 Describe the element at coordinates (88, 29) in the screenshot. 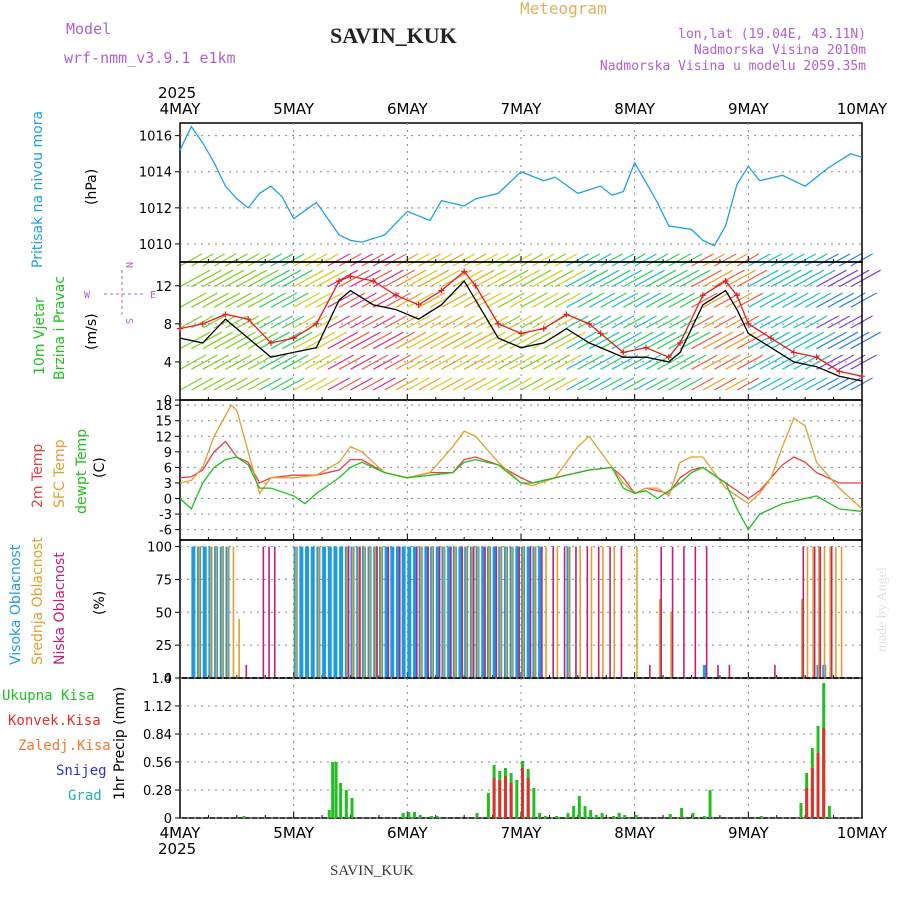

I see `model-label: Model` at that location.